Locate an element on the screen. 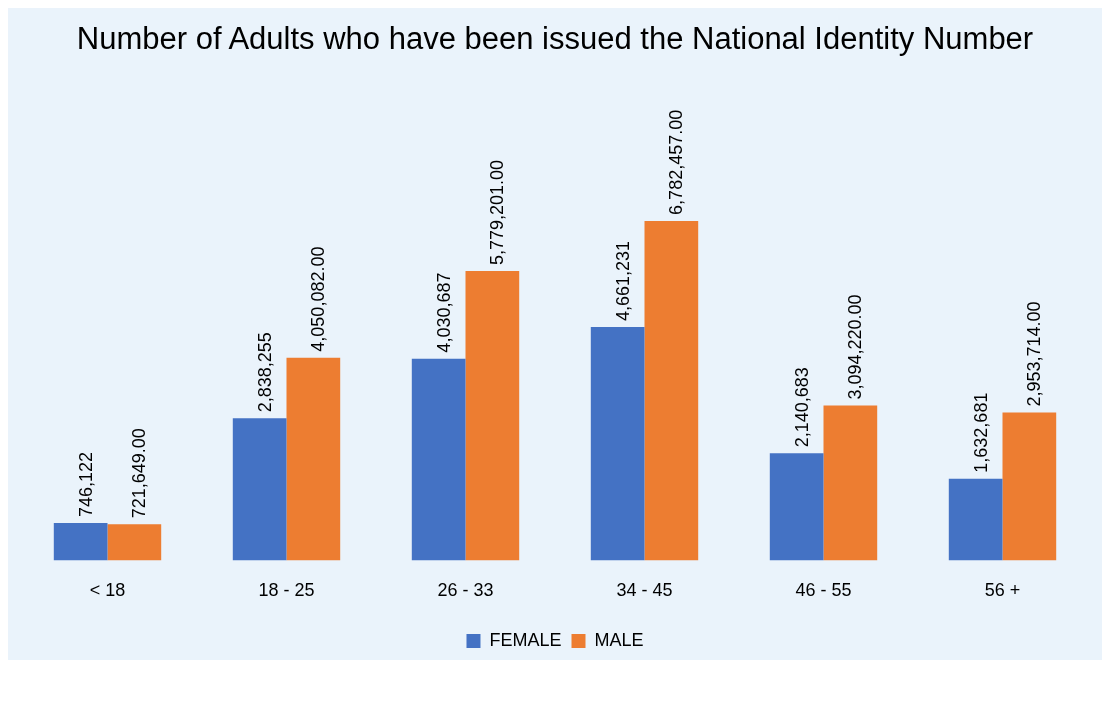  legend-label: FEMALE is located at coordinates (525, 639).